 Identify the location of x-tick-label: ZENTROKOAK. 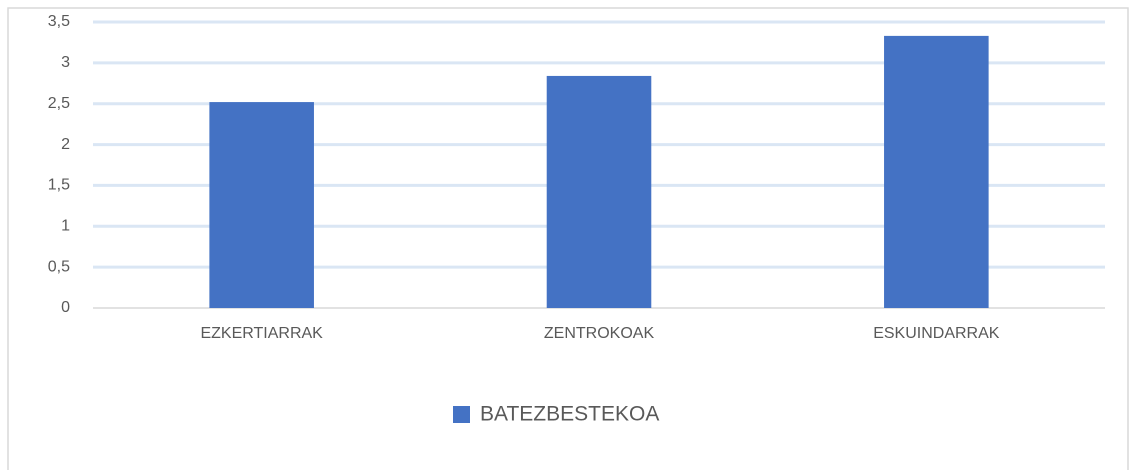
(599, 333).